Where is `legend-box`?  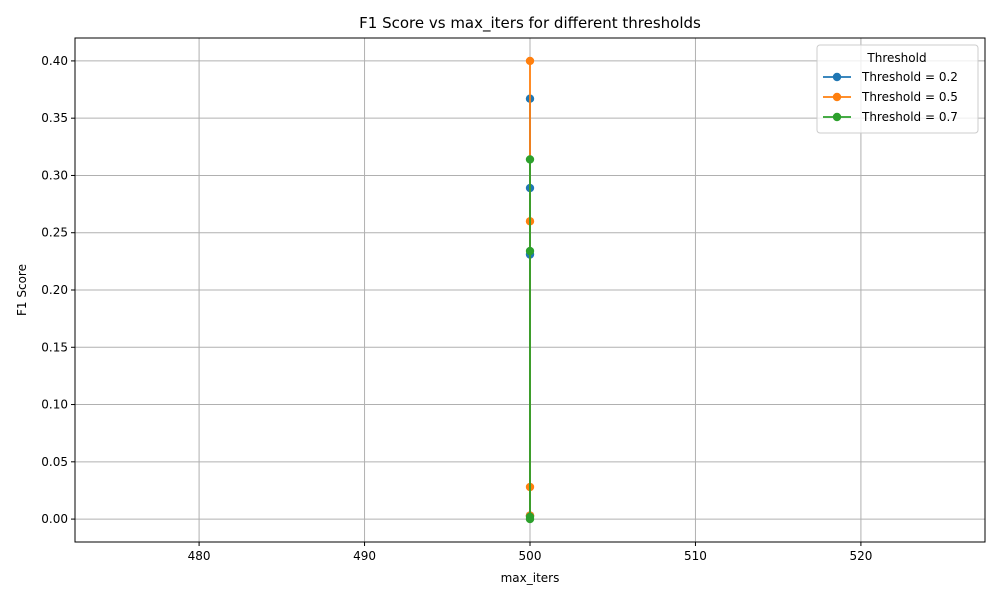 legend-box is located at coordinates (897, 89).